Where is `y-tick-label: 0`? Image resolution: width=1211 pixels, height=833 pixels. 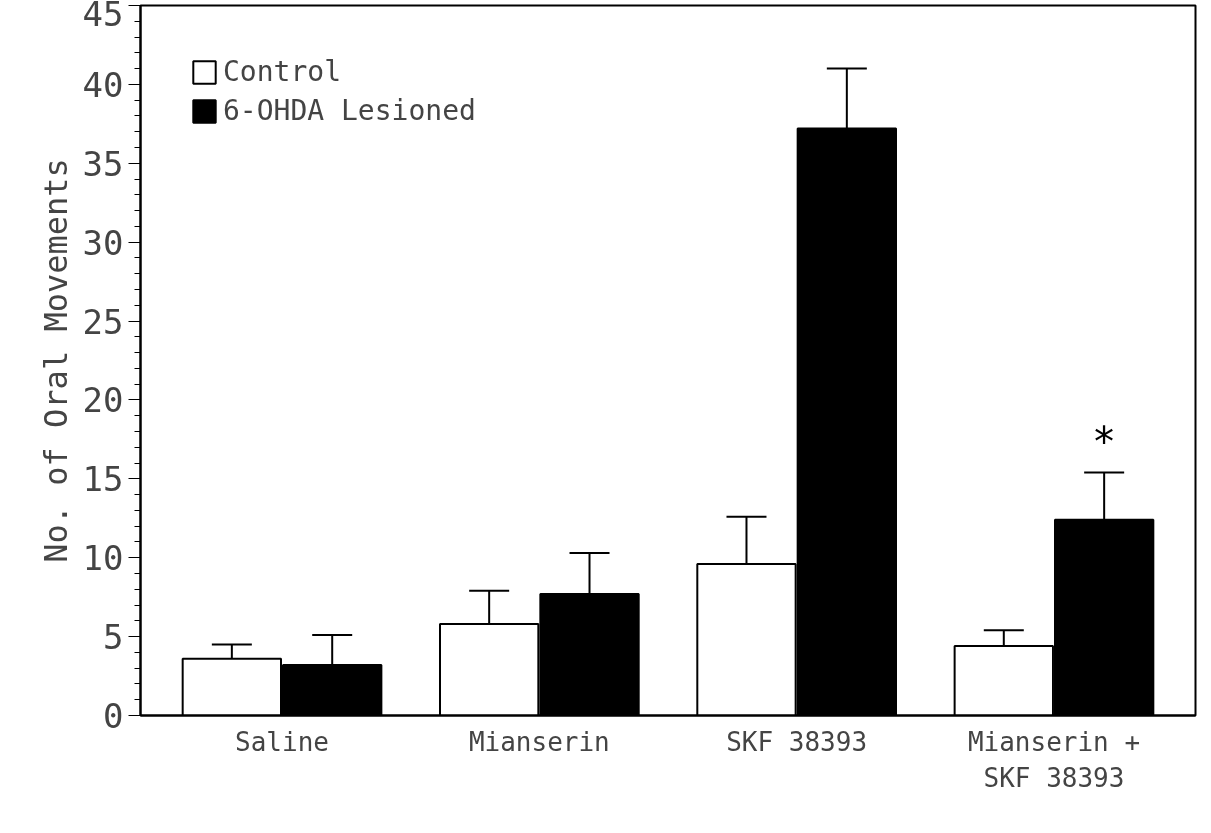
y-tick-label: 0 is located at coordinates (113, 716).